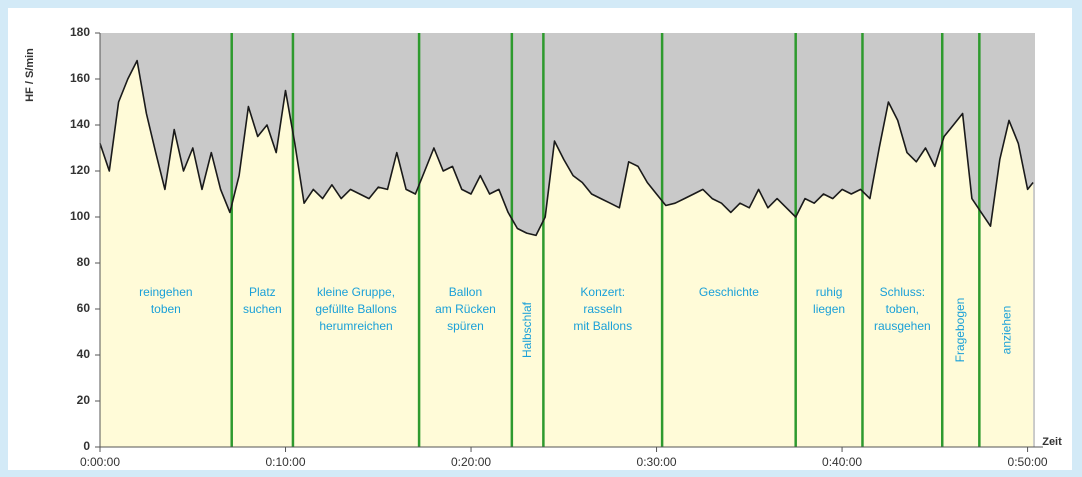 The image size is (1082, 477). What do you see at coordinates (30, 75) in the screenshot?
I see `y-axis-label: HF / S/min` at bounding box center [30, 75].